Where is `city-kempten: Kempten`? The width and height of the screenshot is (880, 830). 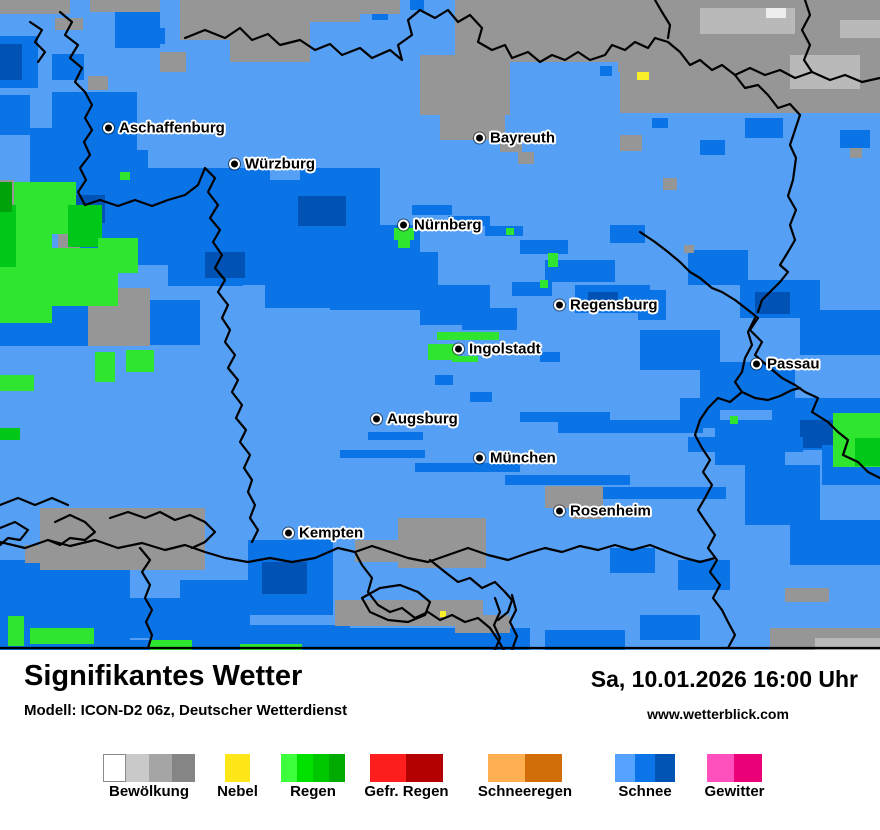
city-kempten: Kempten is located at coordinates (323, 533).